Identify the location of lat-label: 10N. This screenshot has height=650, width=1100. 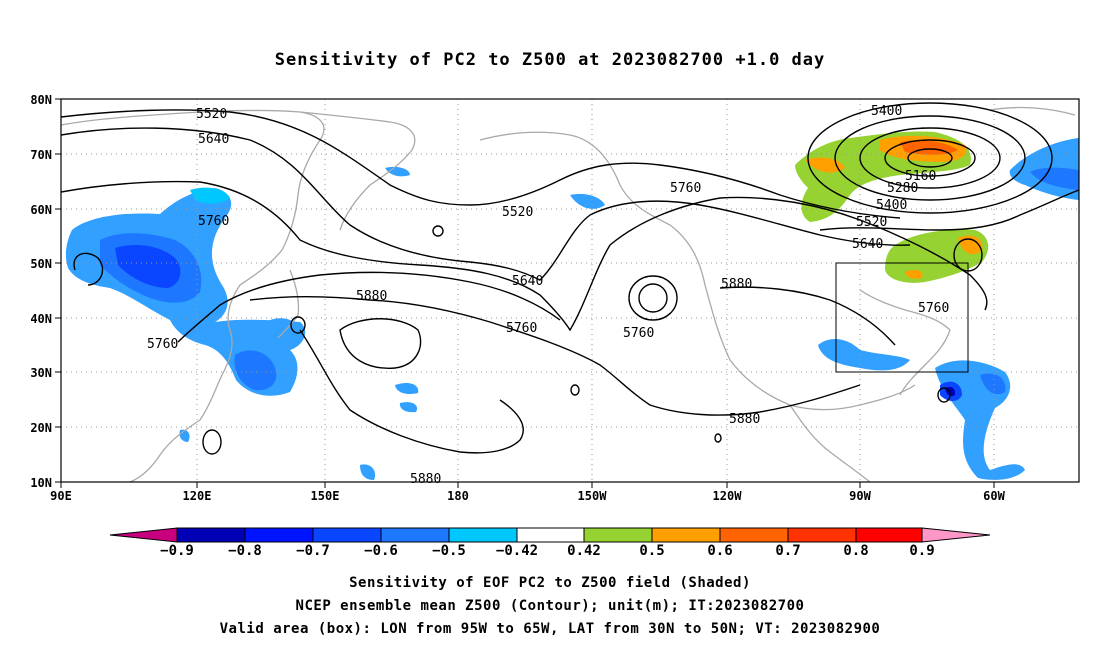
(41, 483).